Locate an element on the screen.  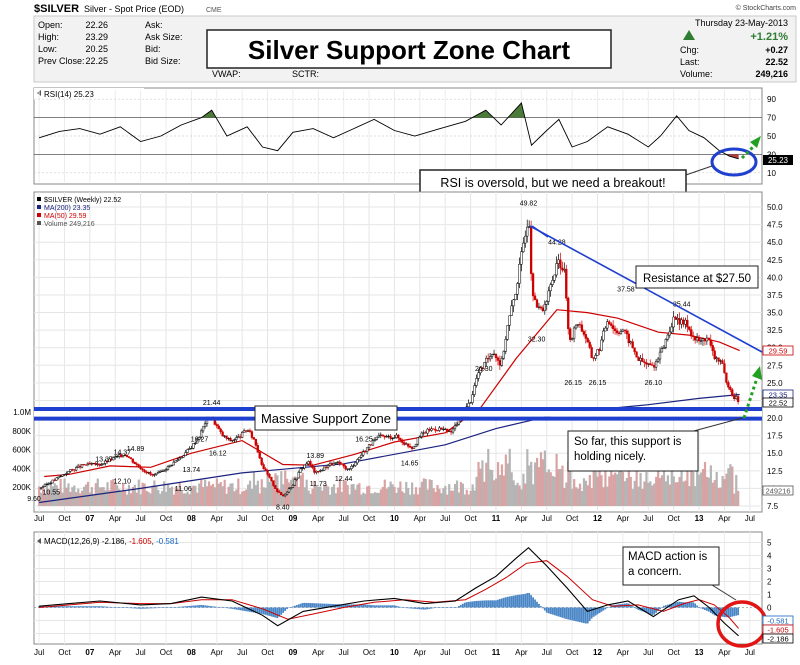
price-tick-label: 42.5 is located at coordinates (775, 260).